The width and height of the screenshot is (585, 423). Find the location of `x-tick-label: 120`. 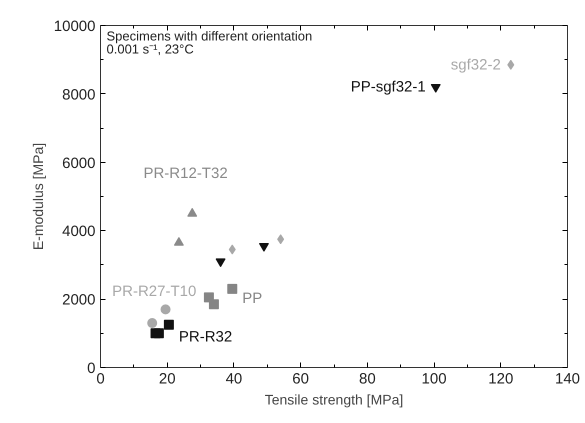

x-tick-label: 120 is located at coordinates (501, 379).